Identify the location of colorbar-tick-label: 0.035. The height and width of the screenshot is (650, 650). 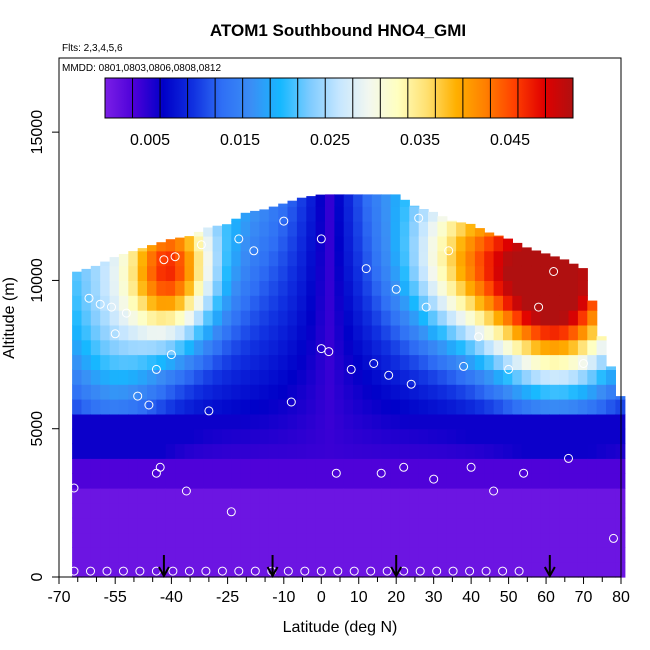
(420, 140).